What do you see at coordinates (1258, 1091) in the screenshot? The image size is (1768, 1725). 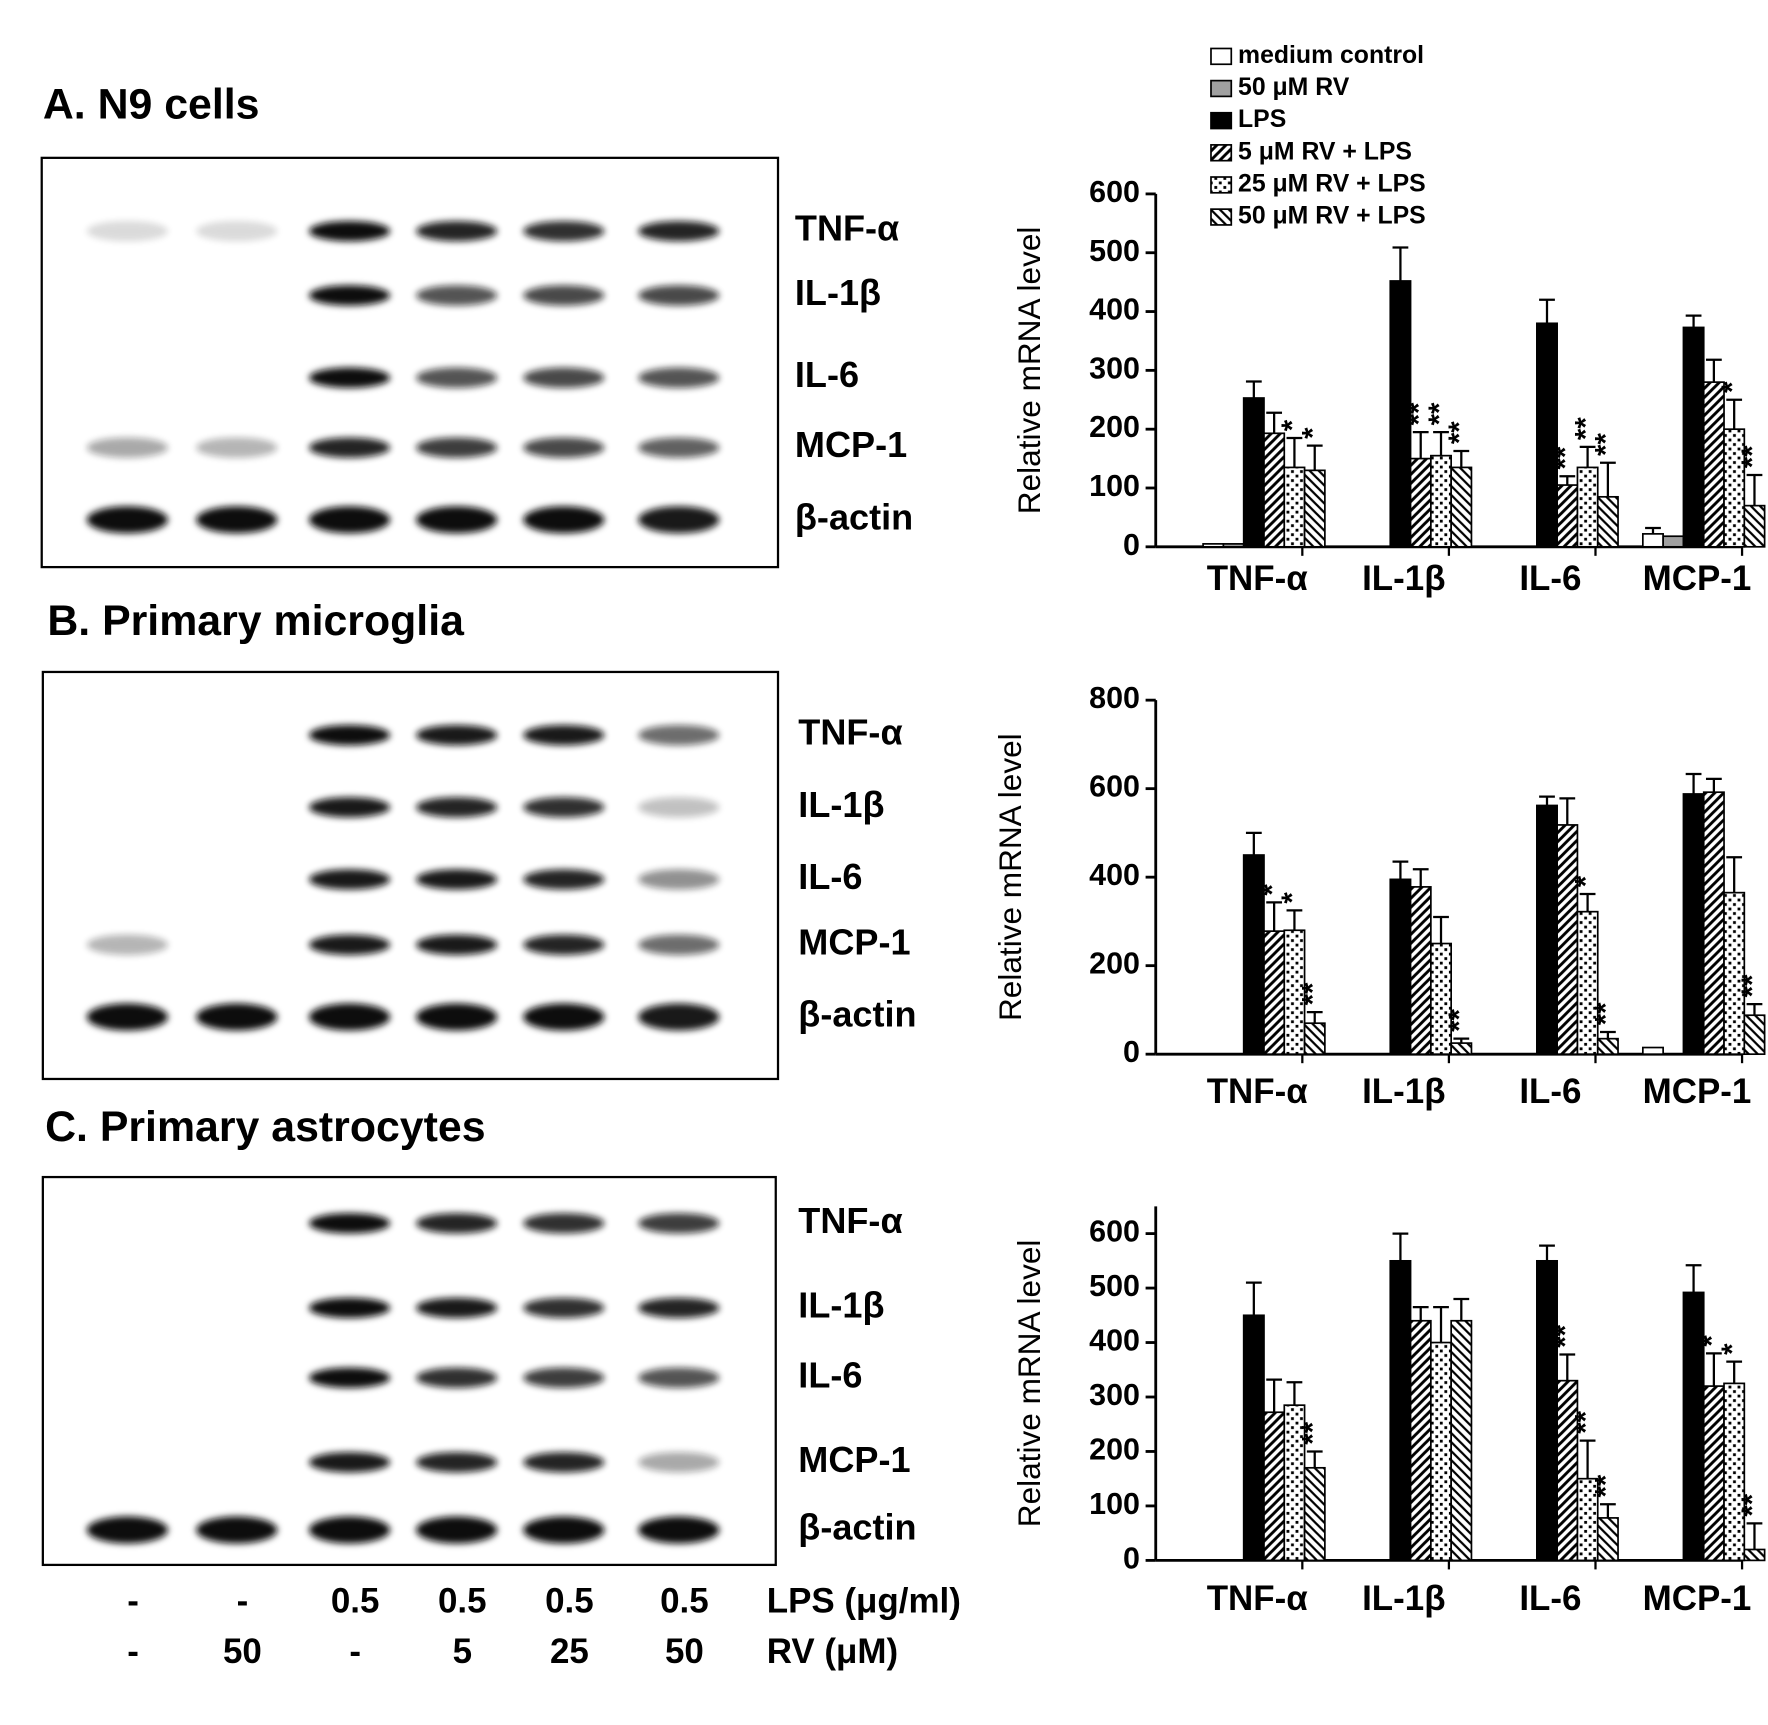 I see `x-tick-label: TNF-α` at bounding box center [1258, 1091].